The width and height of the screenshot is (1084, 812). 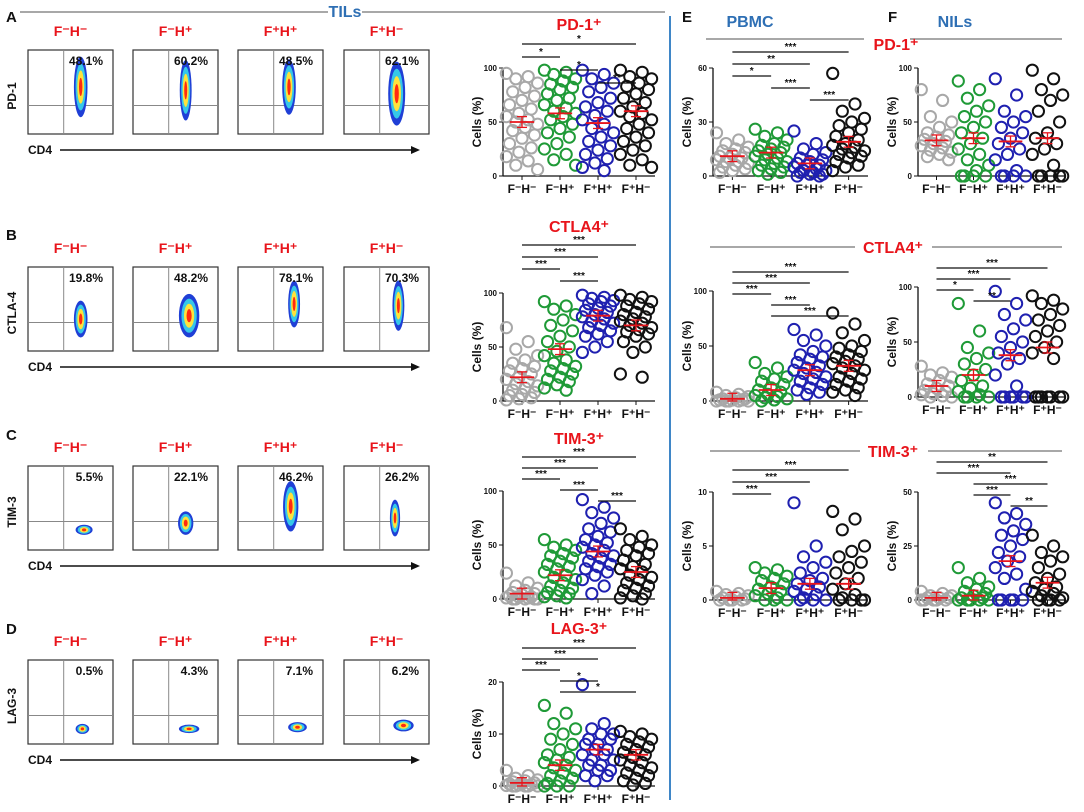 What do you see at coordinates (195, 671) in the screenshot?
I see `gate-percentage: 4.3%` at bounding box center [195, 671].